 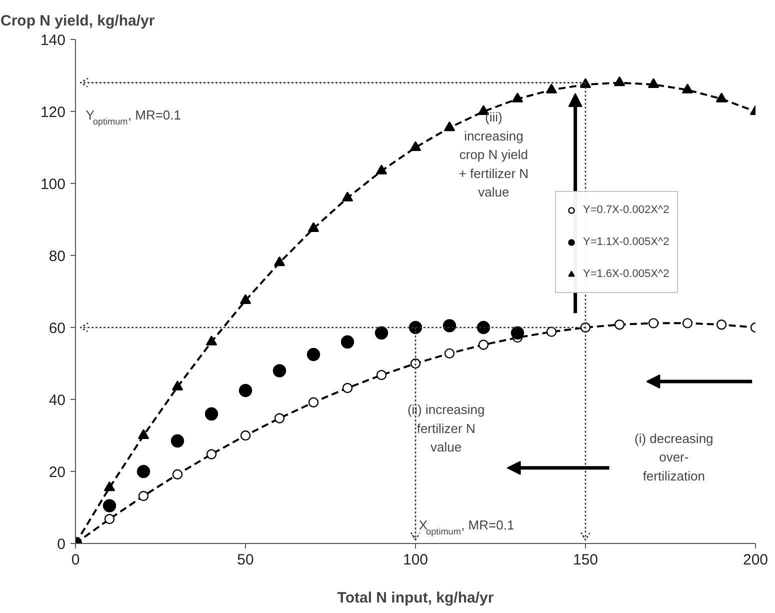 What do you see at coordinates (755, 560) in the screenshot?
I see `x-tick-label: 200` at bounding box center [755, 560].